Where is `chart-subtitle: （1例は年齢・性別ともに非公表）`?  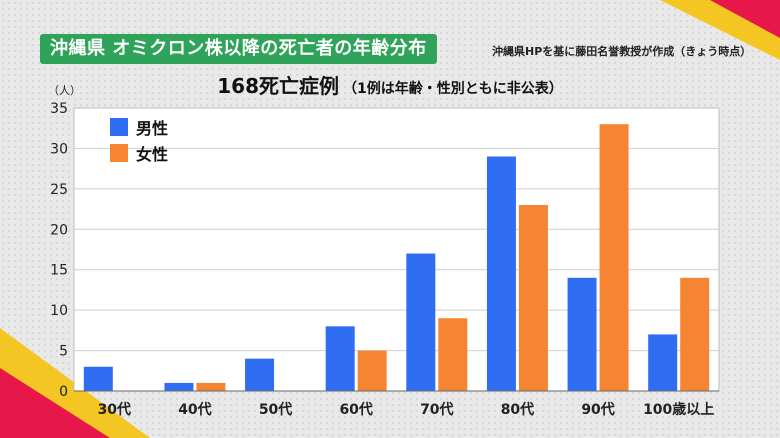
chart-subtitle: （1例は年齢・性別ともに非公表） is located at coordinates (453, 89).